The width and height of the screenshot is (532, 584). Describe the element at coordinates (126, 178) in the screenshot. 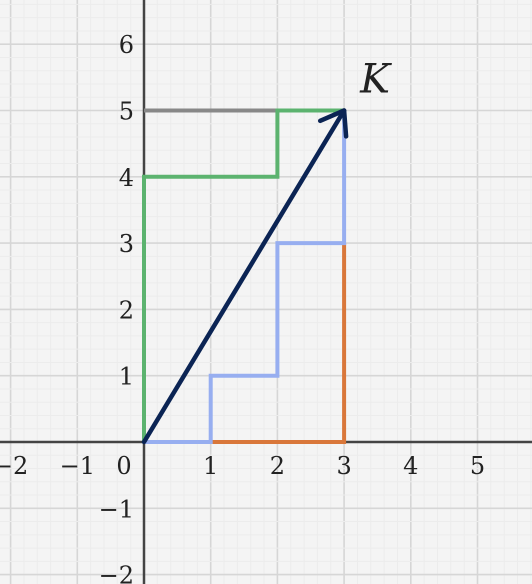

I see `y-tick-label: 4` at that location.